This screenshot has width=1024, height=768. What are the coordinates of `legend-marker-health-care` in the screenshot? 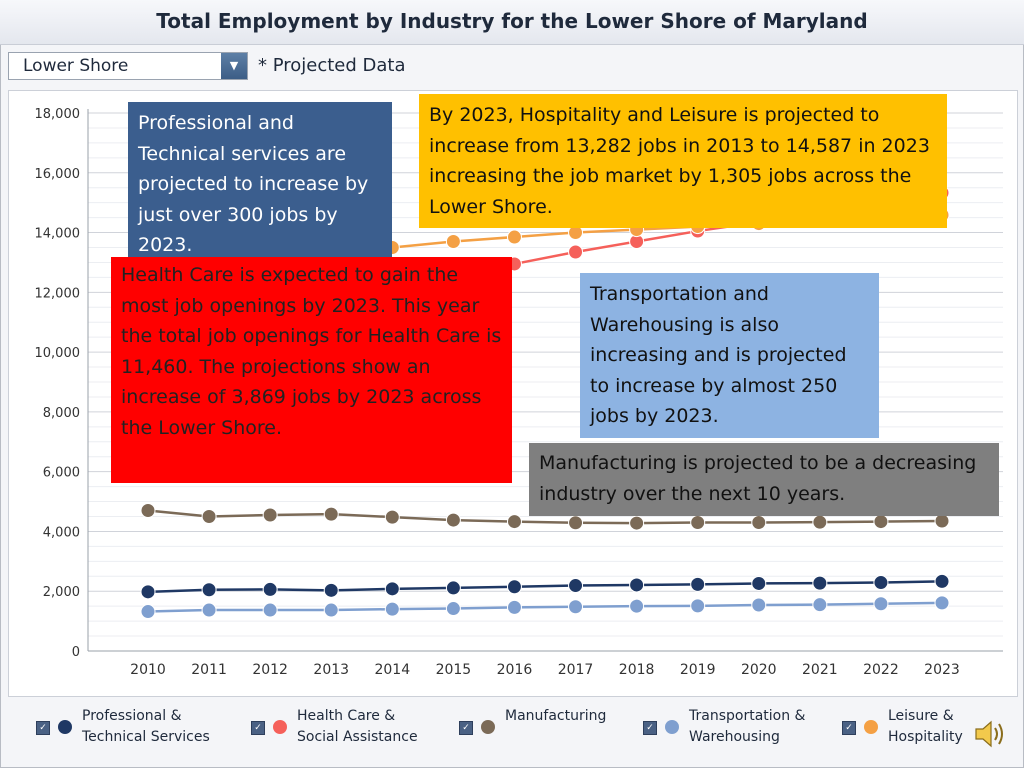 It's located at (280, 727).